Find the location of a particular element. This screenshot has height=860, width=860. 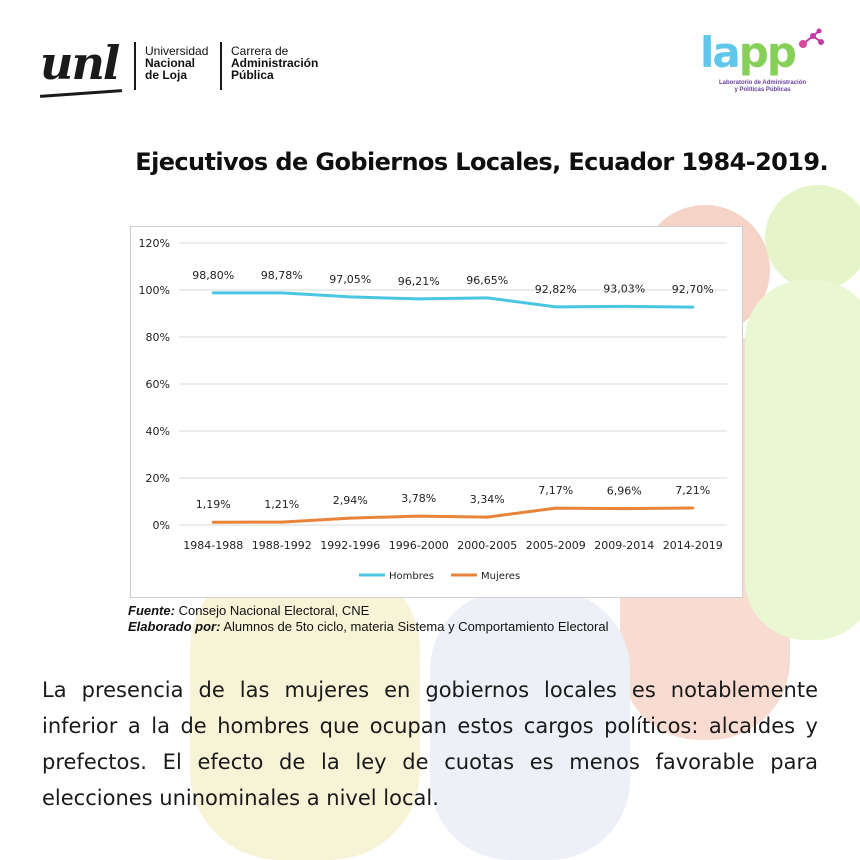

career-line: Carrera de is located at coordinates (260, 51).